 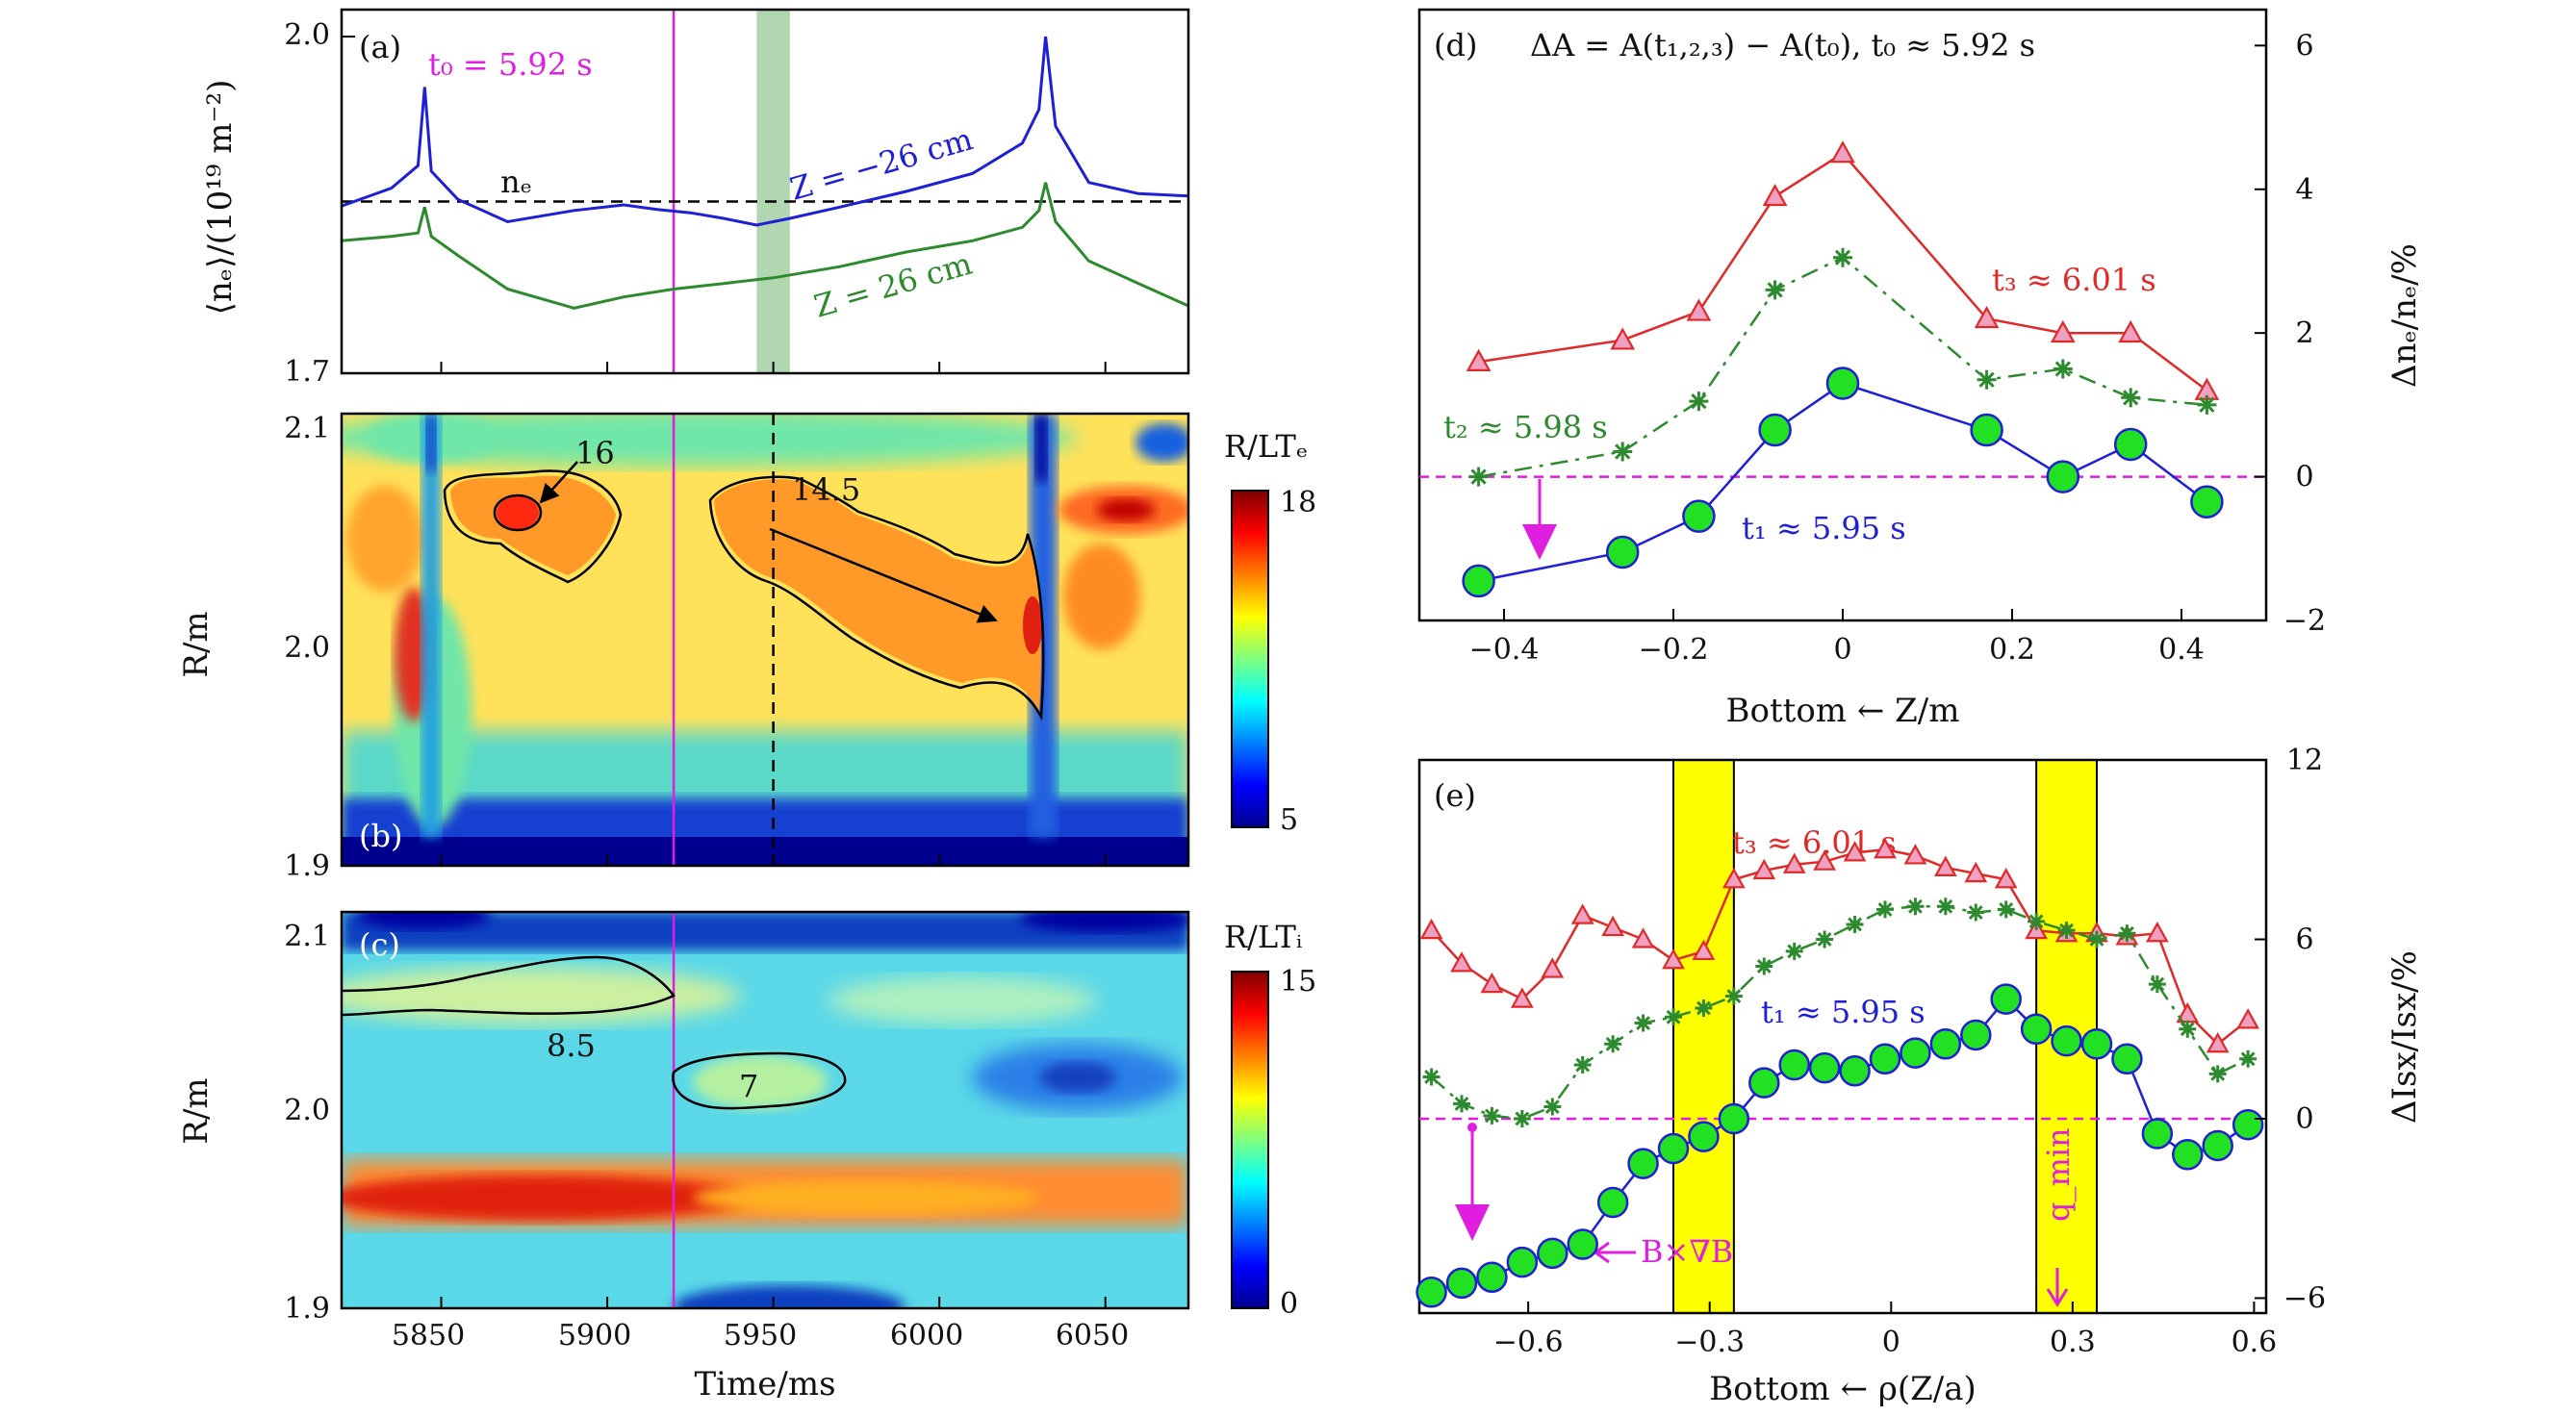 What do you see at coordinates (1263, 937) in the screenshot?
I see `colorbar-c-label: R/LTᵢ` at bounding box center [1263, 937].